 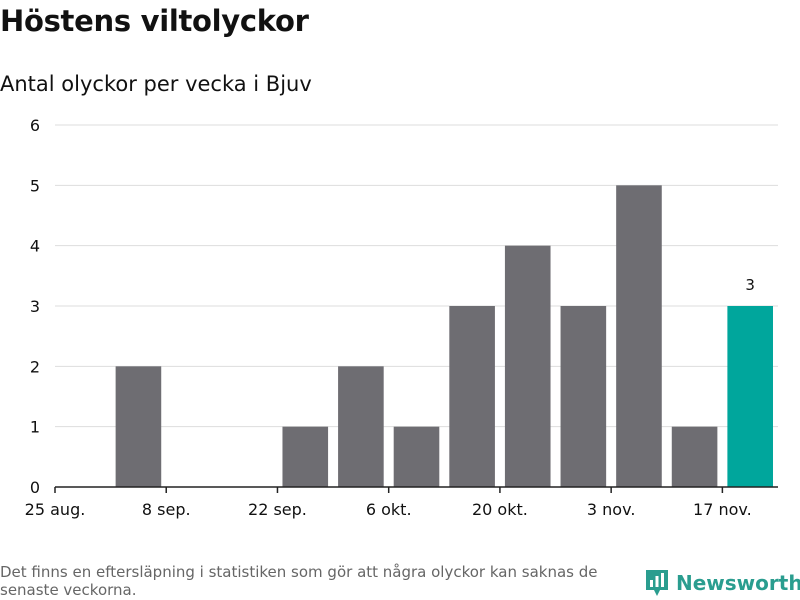 What do you see at coordinates (35, 427) in the screenshot?
I see `y-tick-label: 1` at bounding box center [35, 427].